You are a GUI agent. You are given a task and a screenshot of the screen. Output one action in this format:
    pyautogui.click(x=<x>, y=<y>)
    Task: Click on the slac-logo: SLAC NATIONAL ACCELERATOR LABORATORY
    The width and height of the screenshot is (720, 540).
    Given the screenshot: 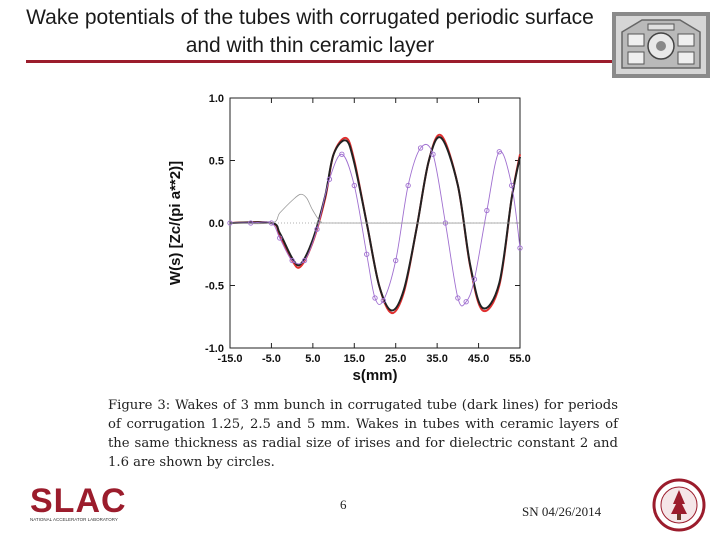 What is the action you would take?
    pyautogui.click(x=78, y=502)
    